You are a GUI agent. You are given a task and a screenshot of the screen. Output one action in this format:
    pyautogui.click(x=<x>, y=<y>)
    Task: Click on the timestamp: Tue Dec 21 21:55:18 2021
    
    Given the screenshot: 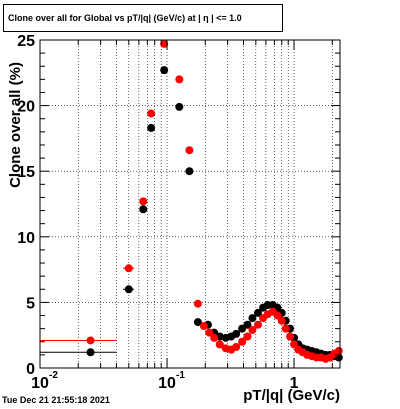 What is the action you would take?
    pyautogui.click(x=56, y=400)
    